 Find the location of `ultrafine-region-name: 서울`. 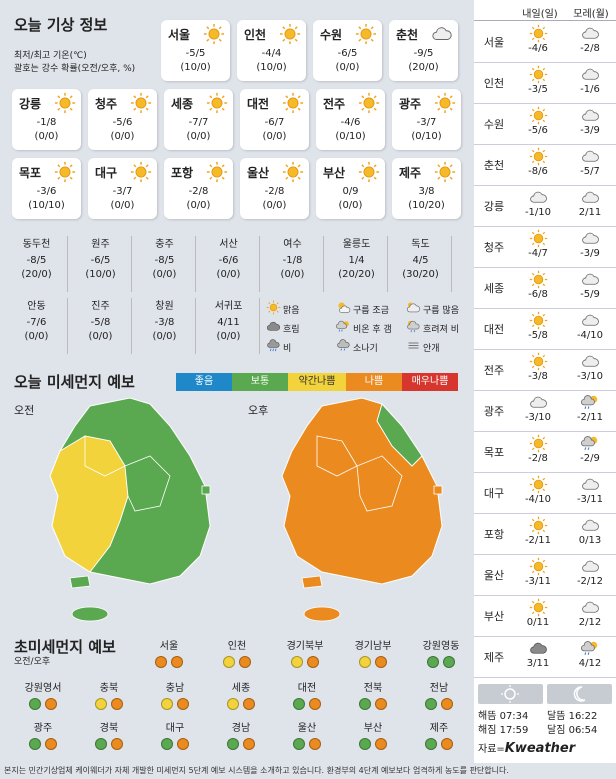

ultrafine-region-name: 서울 is located at coordinates (169, 646).